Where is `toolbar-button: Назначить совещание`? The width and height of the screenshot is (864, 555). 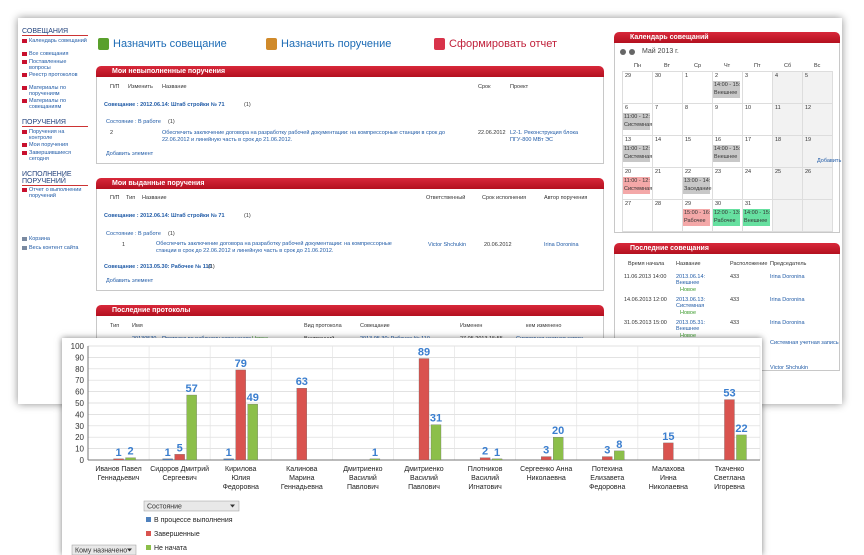
toolbar-button: Назначить совещание is located at coordinates (170, 44).